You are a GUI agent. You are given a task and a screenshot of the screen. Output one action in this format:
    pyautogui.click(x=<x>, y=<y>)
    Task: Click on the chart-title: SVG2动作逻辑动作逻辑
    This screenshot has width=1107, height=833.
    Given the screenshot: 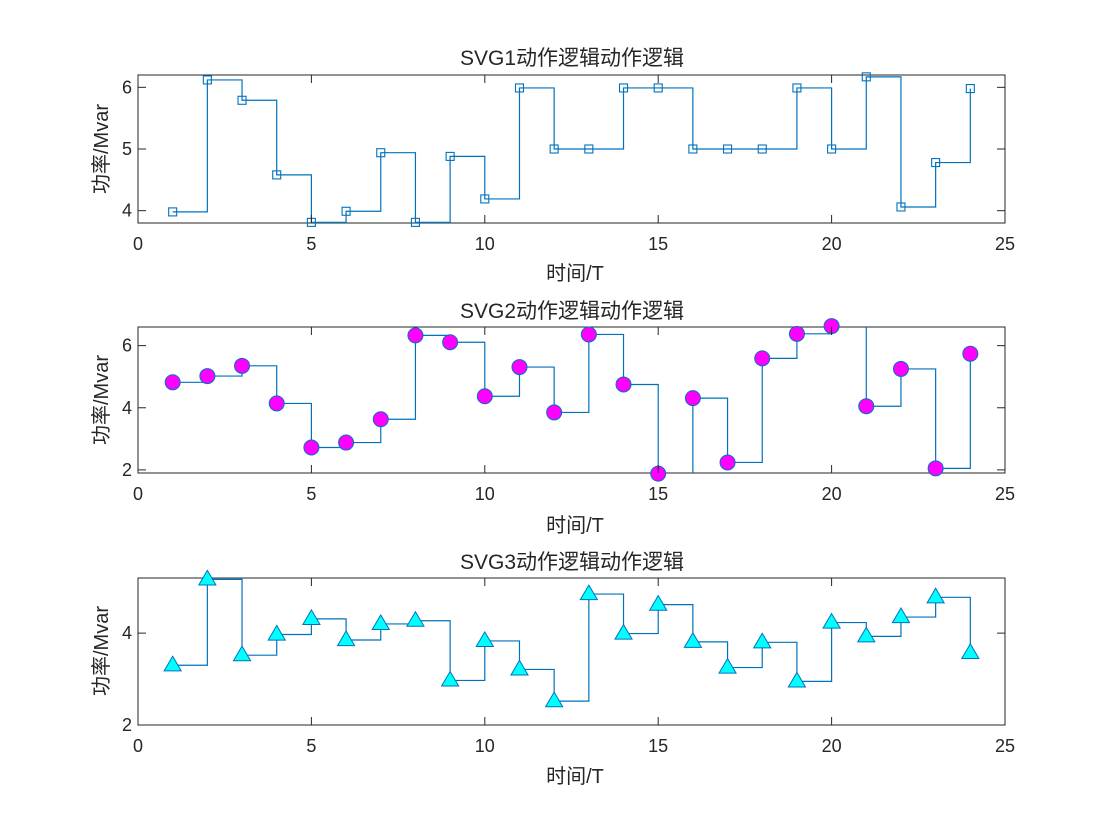 What is the action you would take?
    pyautogui.click(x=572, y=311)
    